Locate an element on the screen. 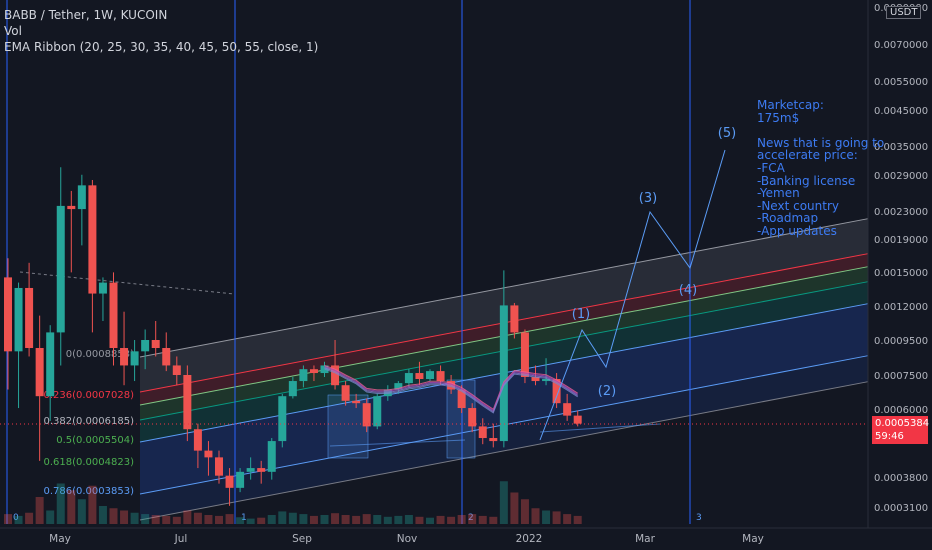 This screenshot has width=932, height=550. current-price-label: 0.0005384 59:46 is located at coordinates (901, 430).